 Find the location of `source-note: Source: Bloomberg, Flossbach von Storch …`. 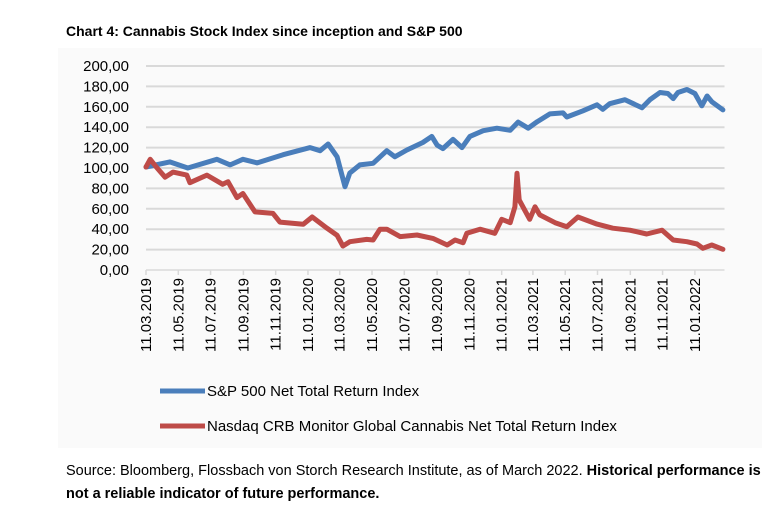

source-note: Source: Bloomberg, Flossbach von Storch … is located at coordinates (416, 483).